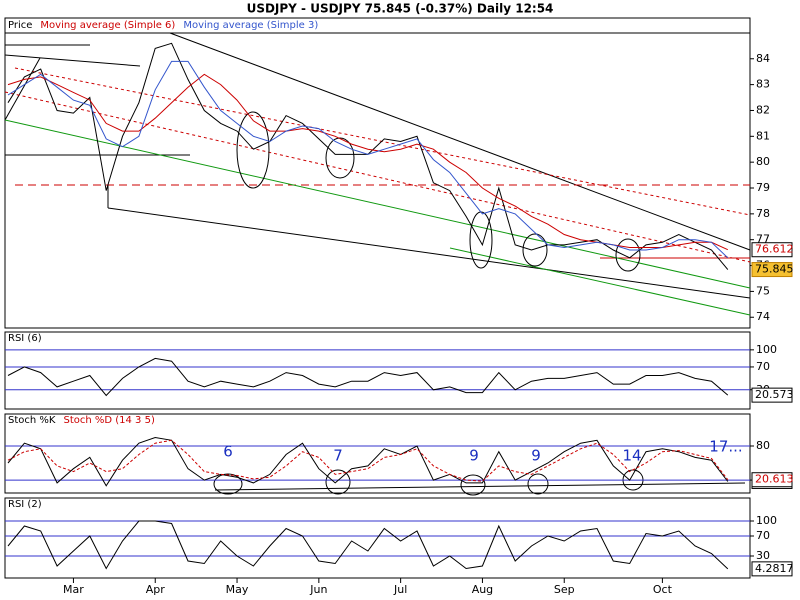  I want to click on y-tick-label: 79, so click(763, 187).